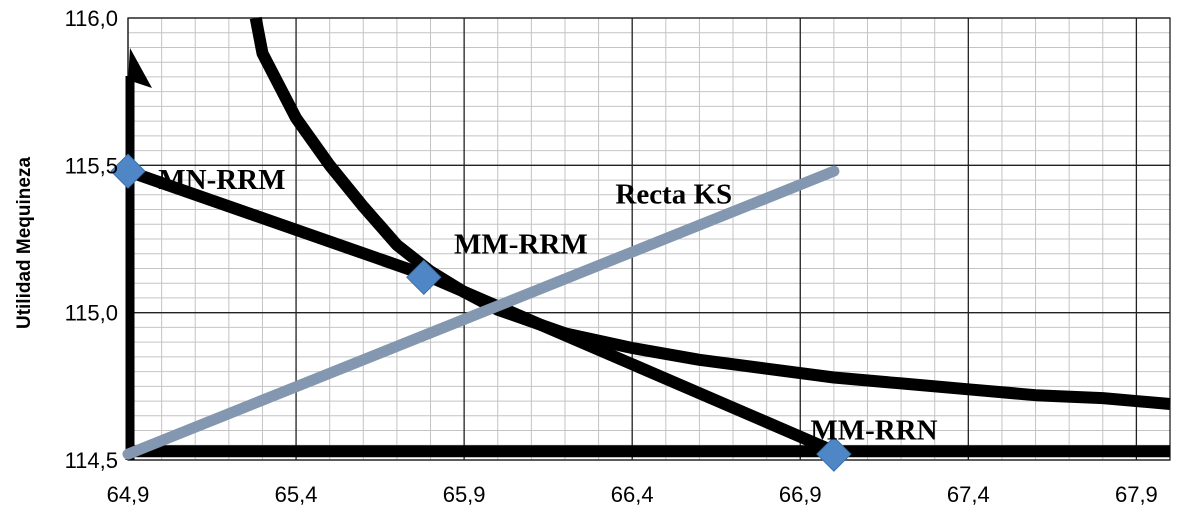  I want to click on marker-mm-rrn, so click(834, 454).